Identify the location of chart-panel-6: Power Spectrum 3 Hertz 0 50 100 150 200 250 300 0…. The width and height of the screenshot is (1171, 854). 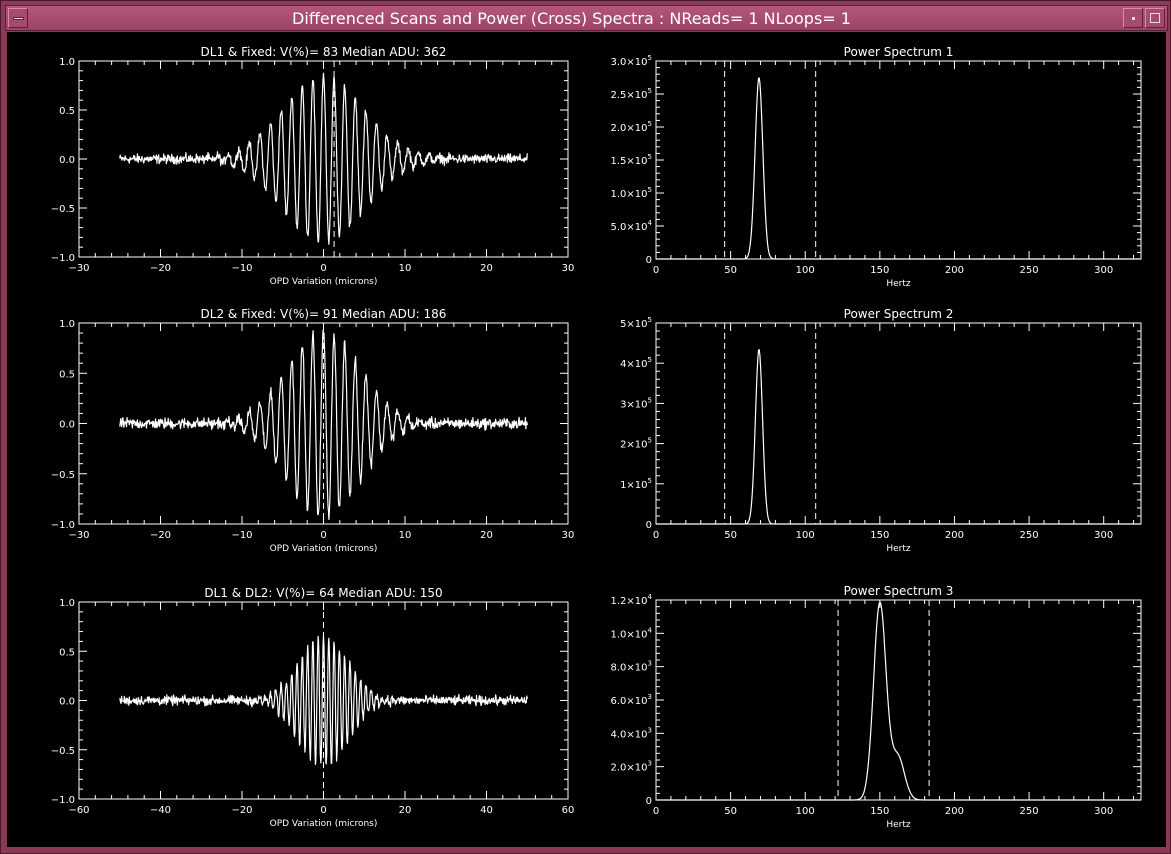
(876, 707).